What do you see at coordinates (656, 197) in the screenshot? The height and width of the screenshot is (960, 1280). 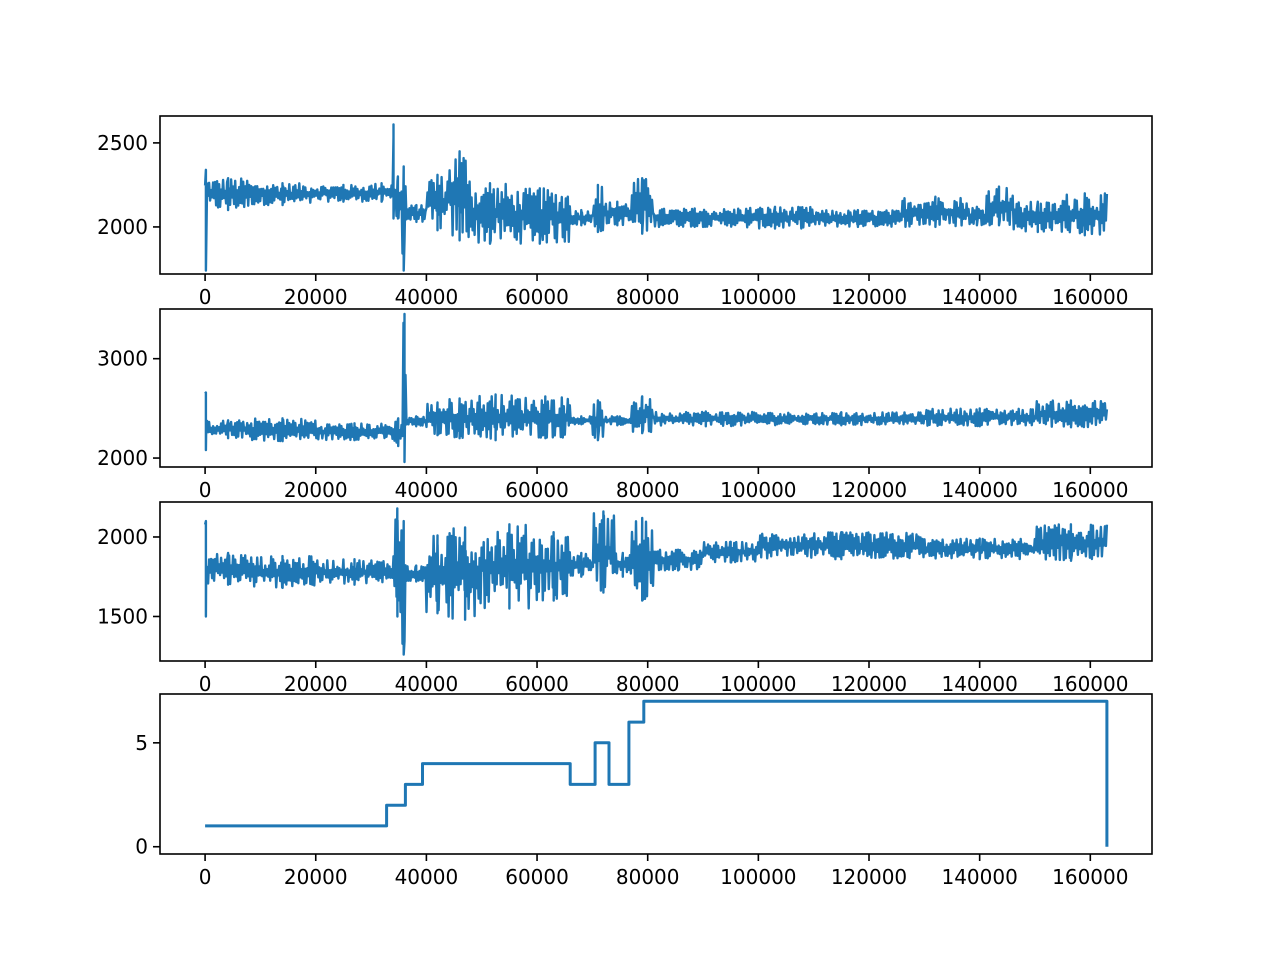 I see `signal-1-line` at bounding box center [656, 197].